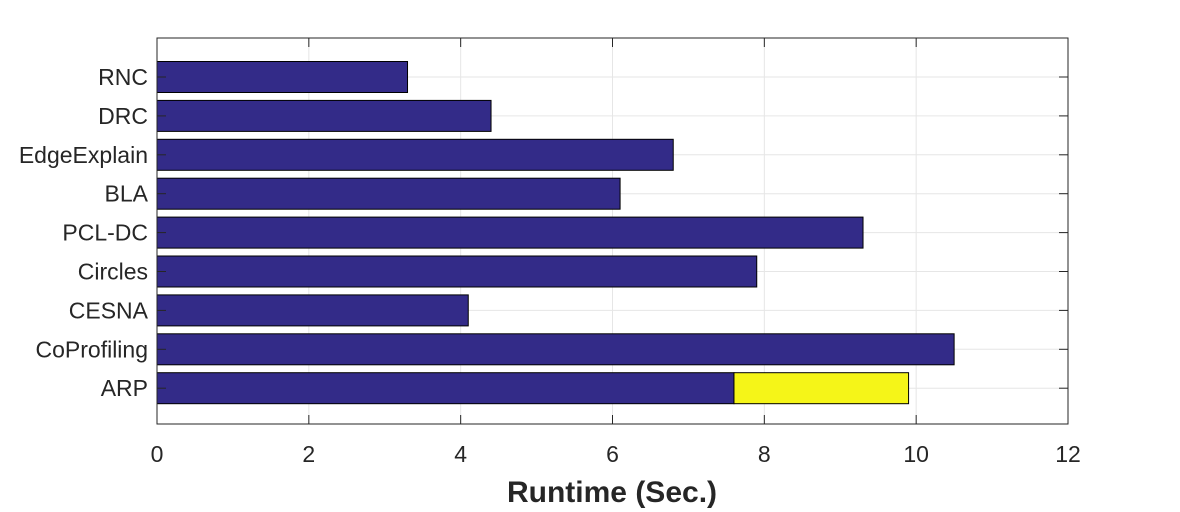 The height and width of the screenshot is (512, 1180). Describe the element at coordinates (127, 194) in the screenshot. I see `y-tick-label: BLA` at that location.